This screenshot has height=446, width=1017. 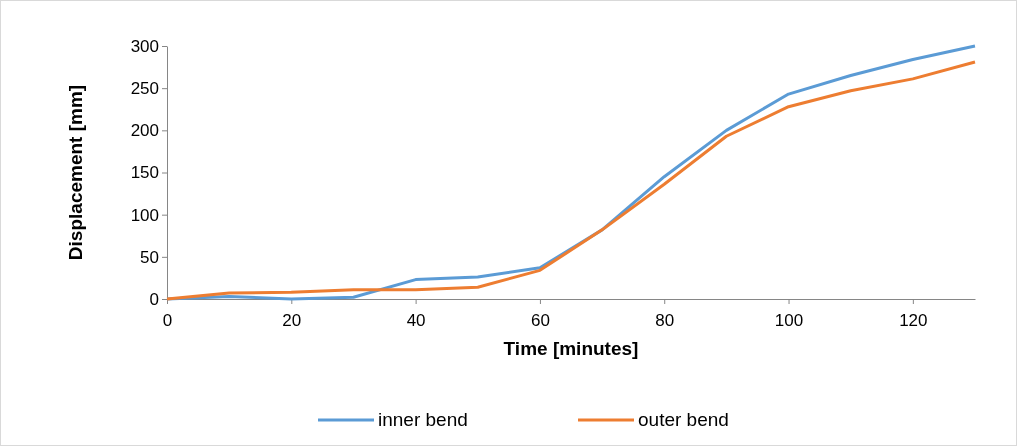 I want to click on x-tick-label: 100, so click(x=789, y=320).